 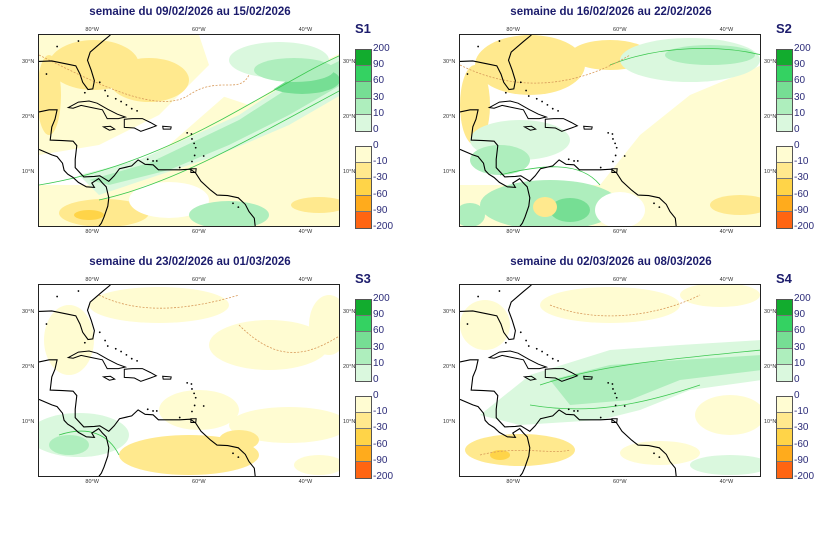 What do you see at coordinates (804, 226) in the screenshot?
I see `colorbar-tick-label: -200` at bounding box center [804, 226].